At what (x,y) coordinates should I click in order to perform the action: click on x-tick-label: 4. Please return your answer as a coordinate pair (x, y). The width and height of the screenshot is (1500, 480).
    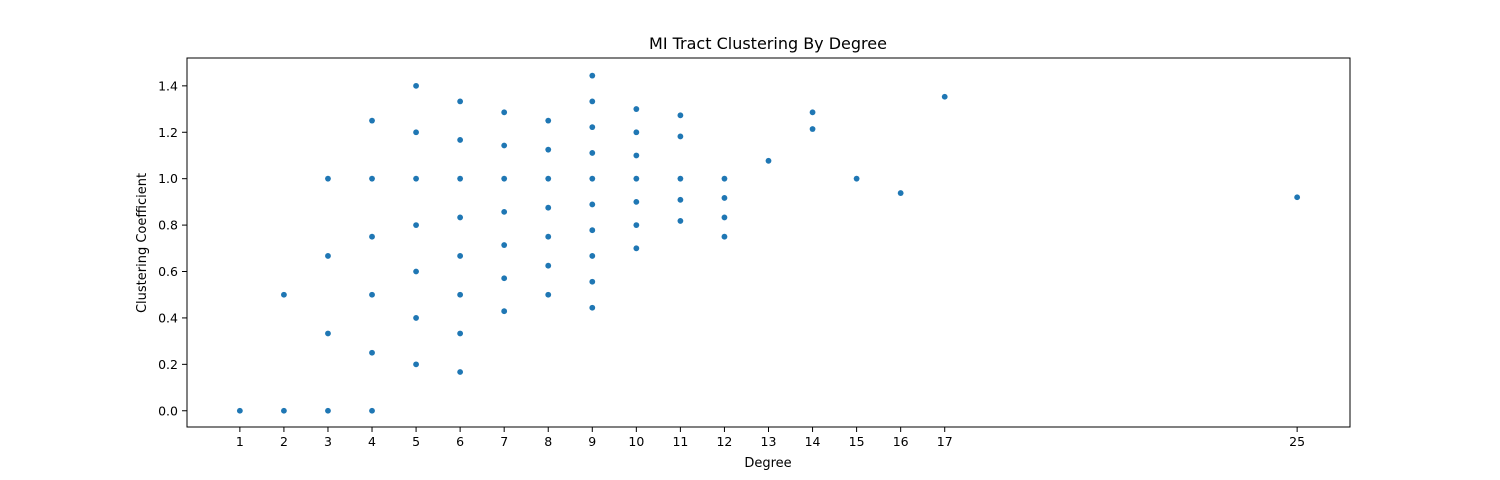
    Looking at the image, I should click on (372, 441).